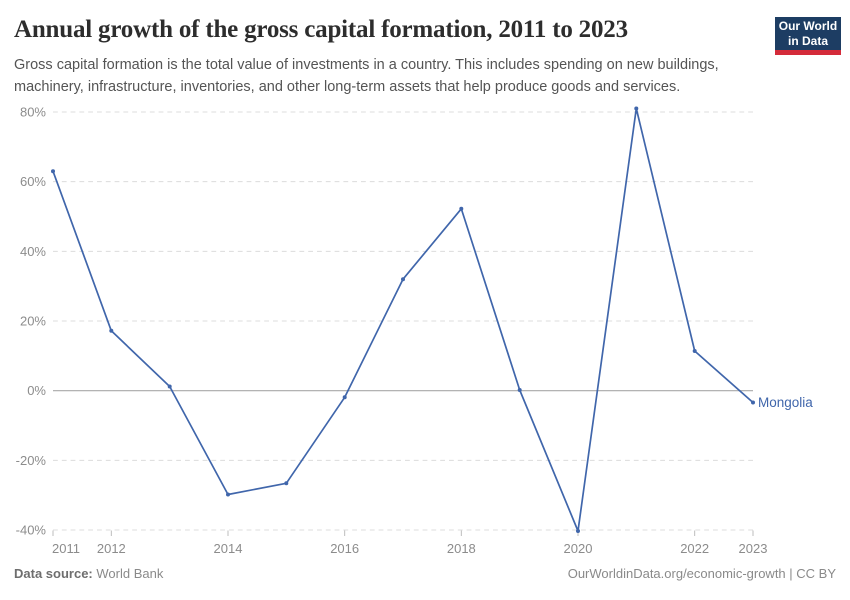 The image size is (850, 600). Describe the element at coordinates (785, 402) in the screenshot. I see `series-label: Mongolia` at that location.